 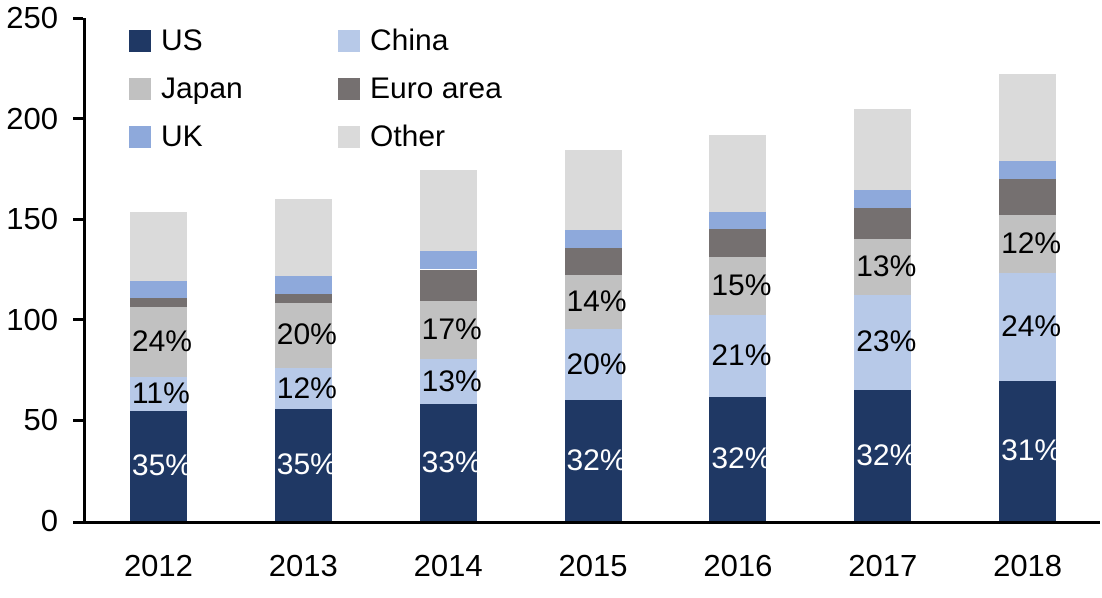 I want to click on bar-segment-2014-china, so click(x=448, y=382).